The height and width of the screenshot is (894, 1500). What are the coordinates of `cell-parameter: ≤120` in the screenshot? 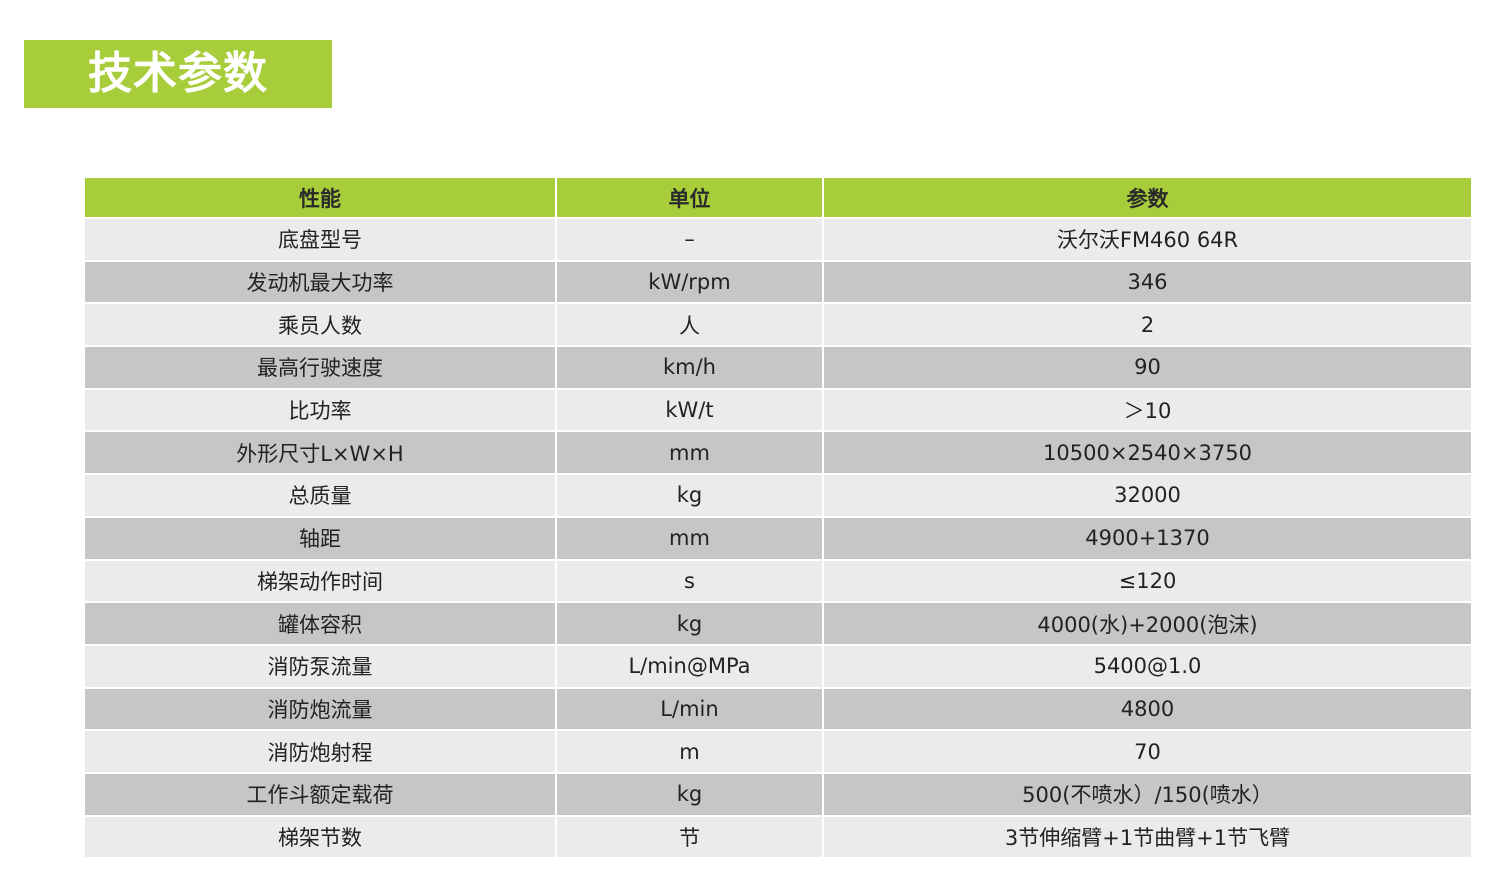 It's located at (1147, 581).